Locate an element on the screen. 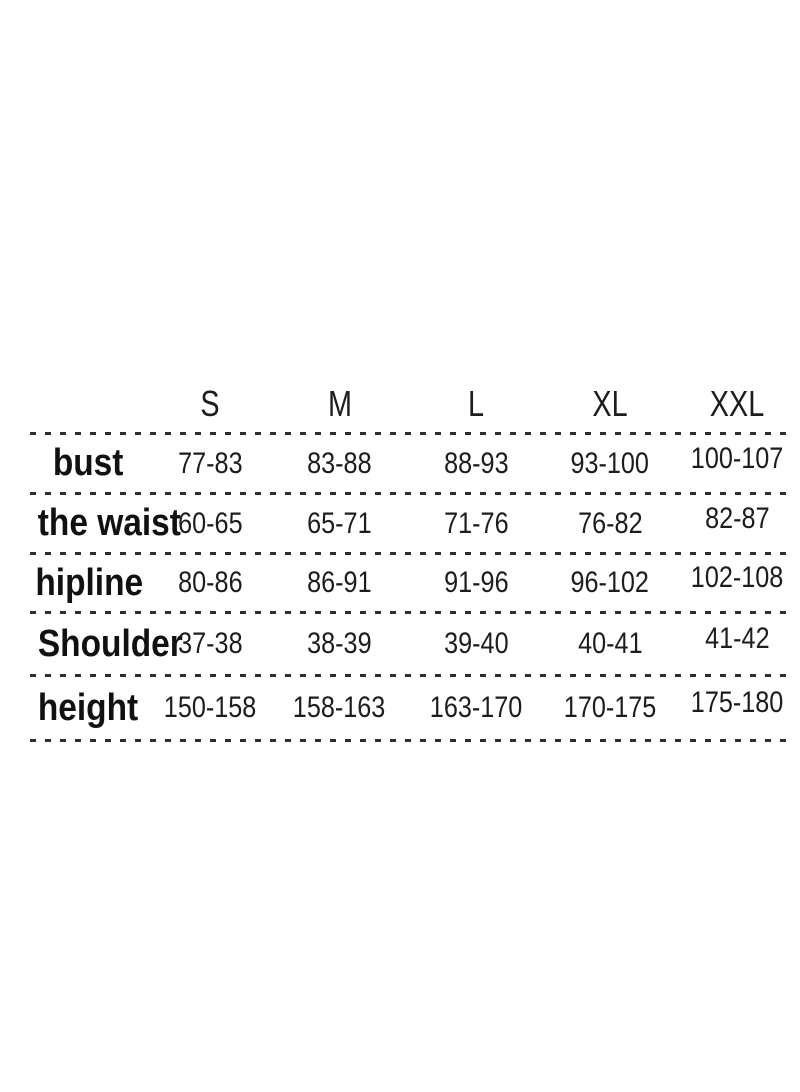  column-header-xl: XL is located at coordinates (610, 404).